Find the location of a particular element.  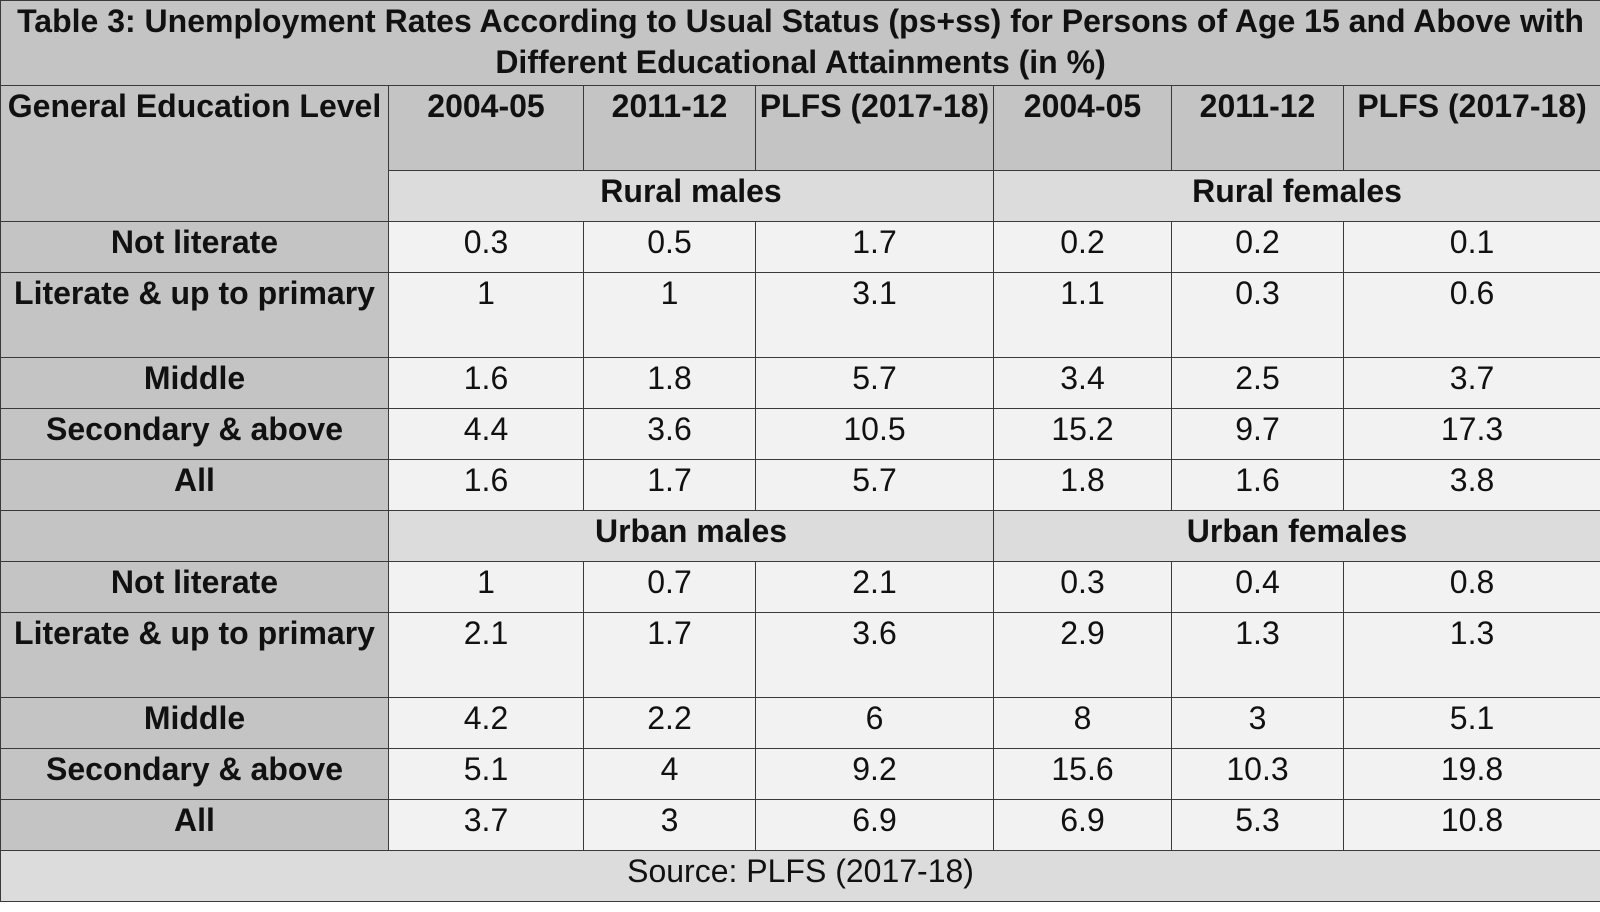

table-row: All 3.7 3 6.9 6.9 5.3 10.8 is located at coordinates (800, 825).